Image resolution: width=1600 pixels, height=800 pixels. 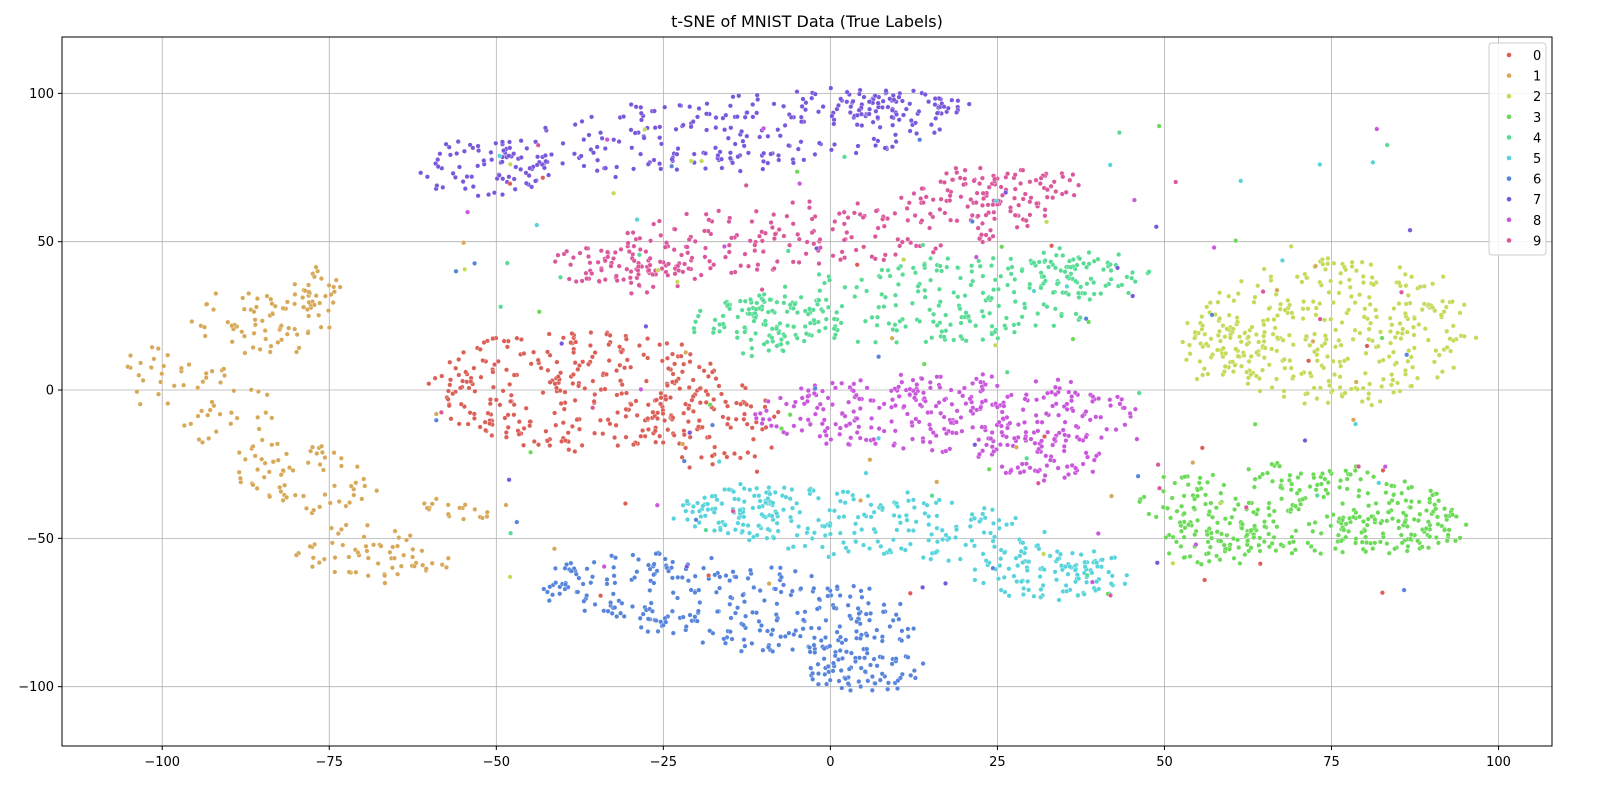 What do you see at coordinates (830, 762) in the screenshot?
I see `x-tick-label: 0` at bounding box center [830, 762].